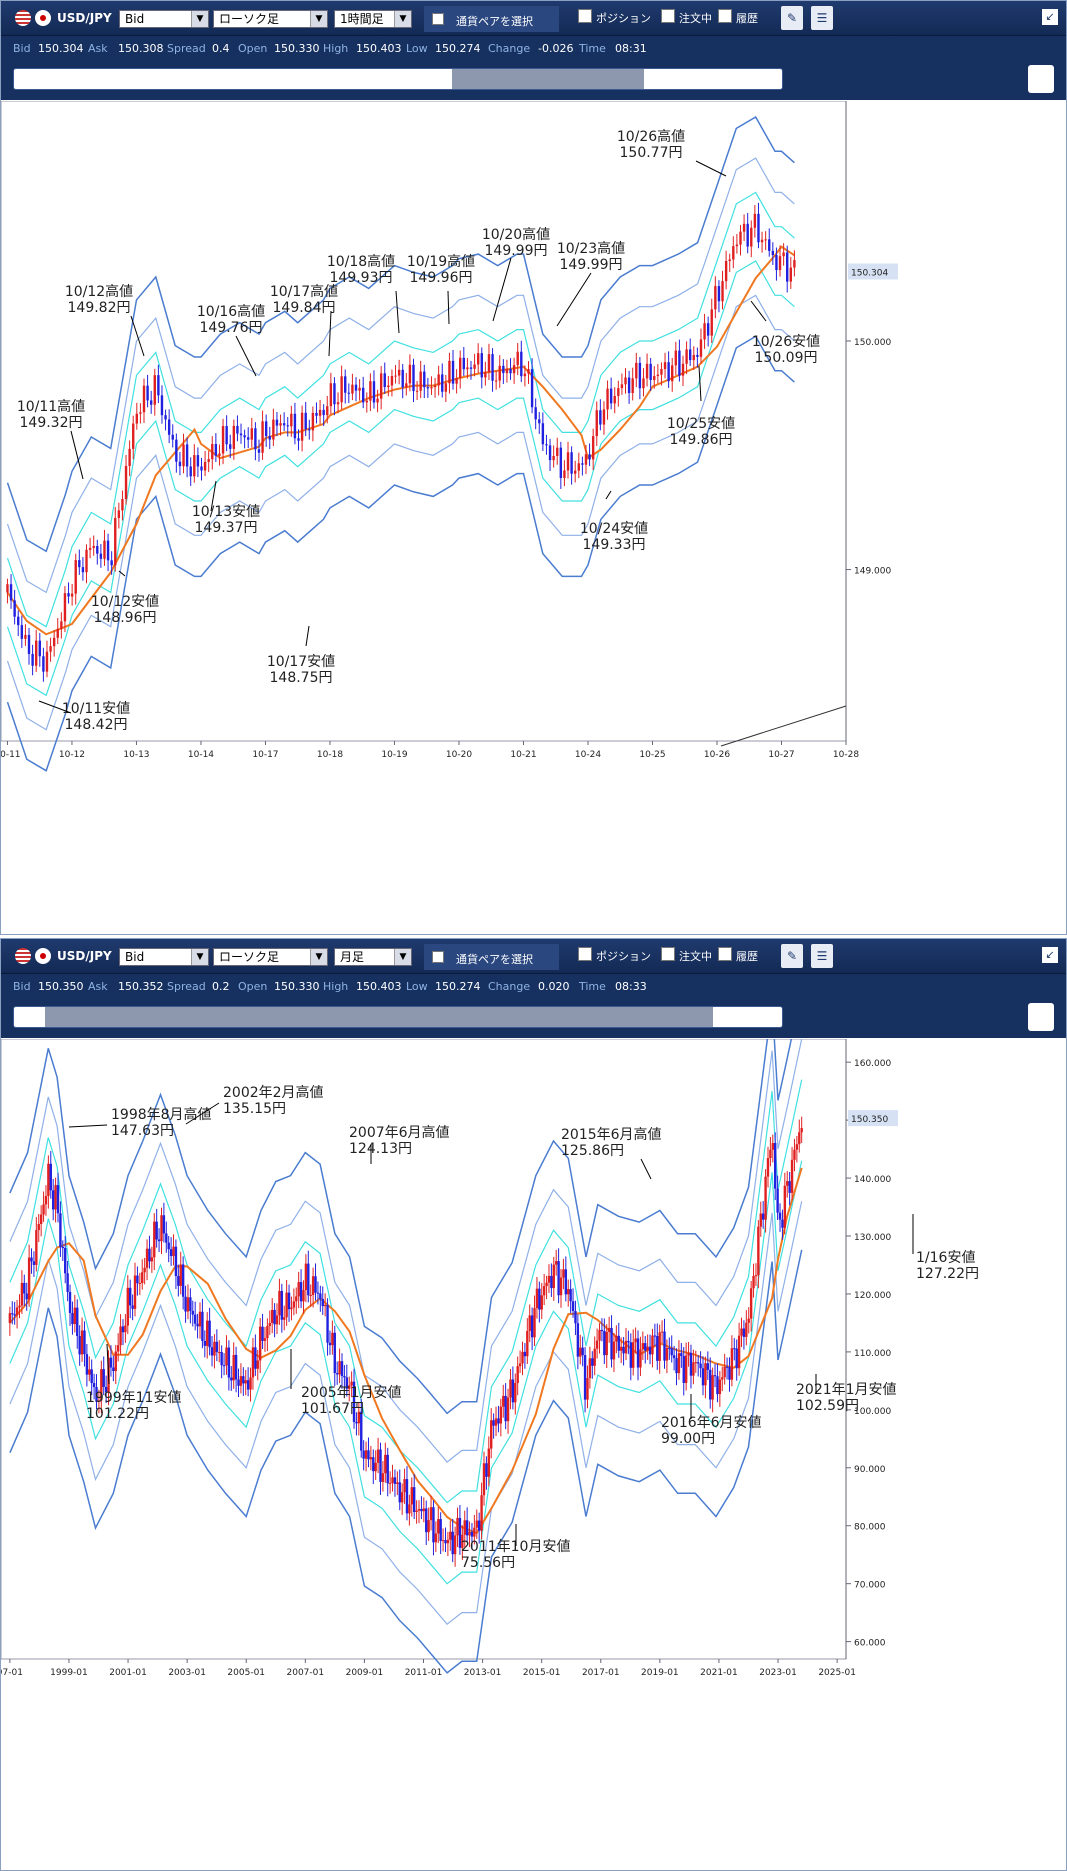 The width and height of the screenshot is (1067, 1871). What do you see at coordinates (869, 1120) in the screenshot?
I see `current-price-label: 150.350` at bounding box center [869, 1120].